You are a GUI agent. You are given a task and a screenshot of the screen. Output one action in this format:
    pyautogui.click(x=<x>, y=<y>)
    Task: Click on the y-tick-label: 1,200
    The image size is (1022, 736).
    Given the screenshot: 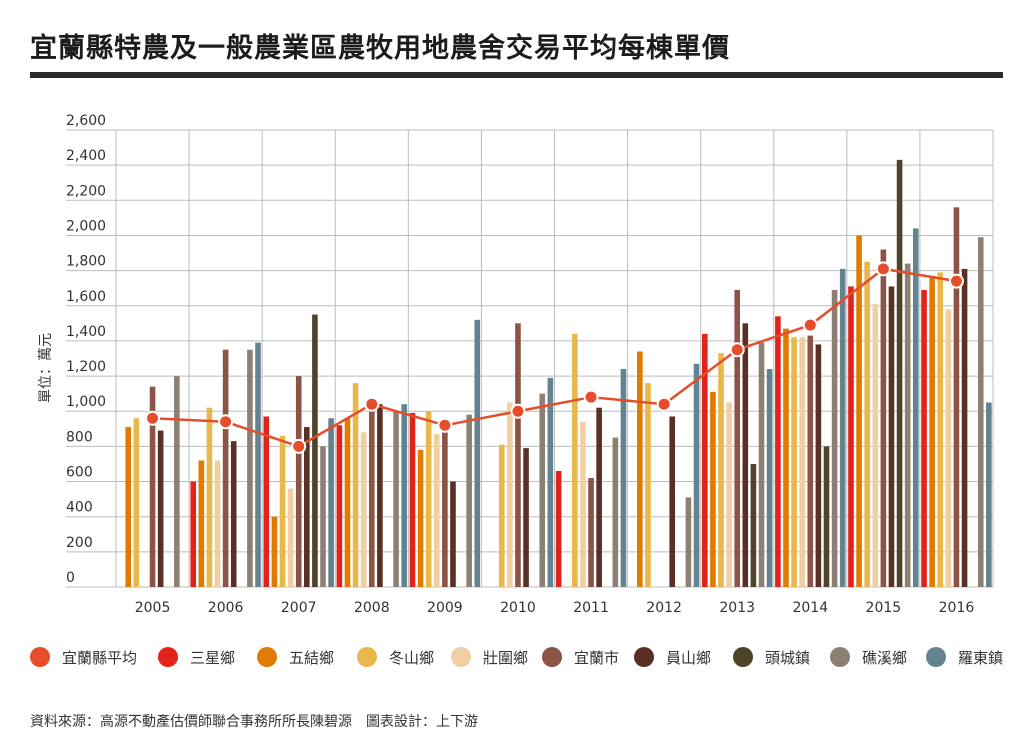 What is the action you would take?
    pyautogui.click(x=86, y=367)
    